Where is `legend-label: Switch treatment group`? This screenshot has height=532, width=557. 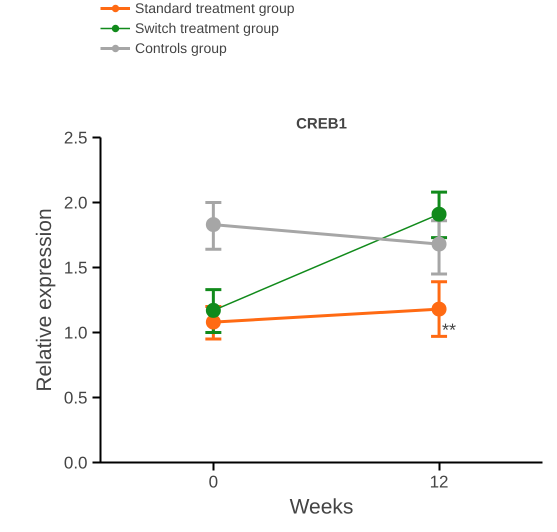
legend-label: Switch treatment group is located at coordinates (207, 28).